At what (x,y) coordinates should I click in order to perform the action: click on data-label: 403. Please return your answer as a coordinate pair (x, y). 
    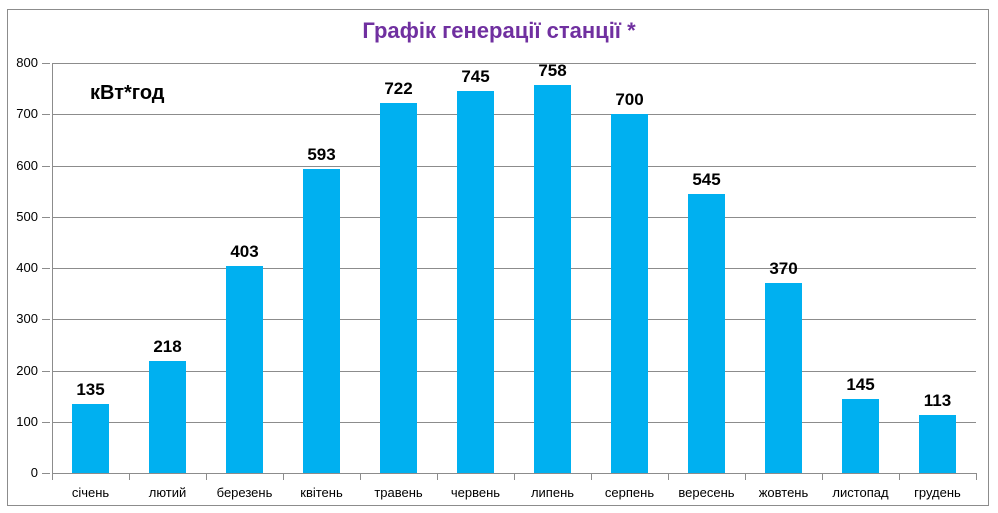
    Looking at the image, I should click on (244, 252).